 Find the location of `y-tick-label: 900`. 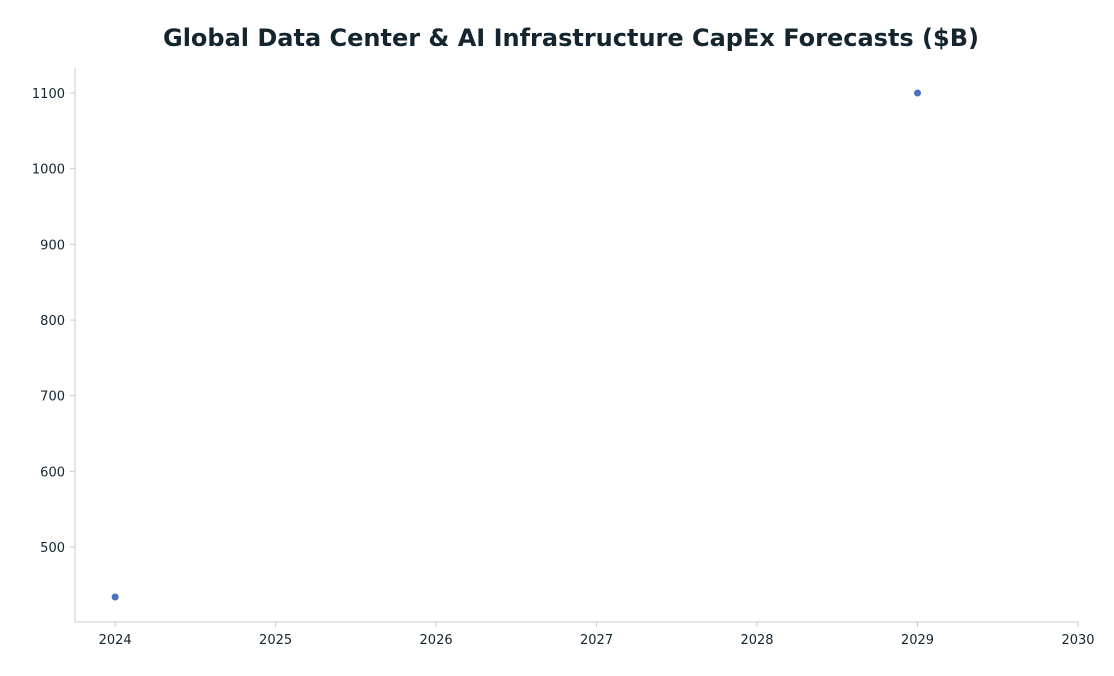

y-tick-label: 900 is located at coordinates (52, 245).